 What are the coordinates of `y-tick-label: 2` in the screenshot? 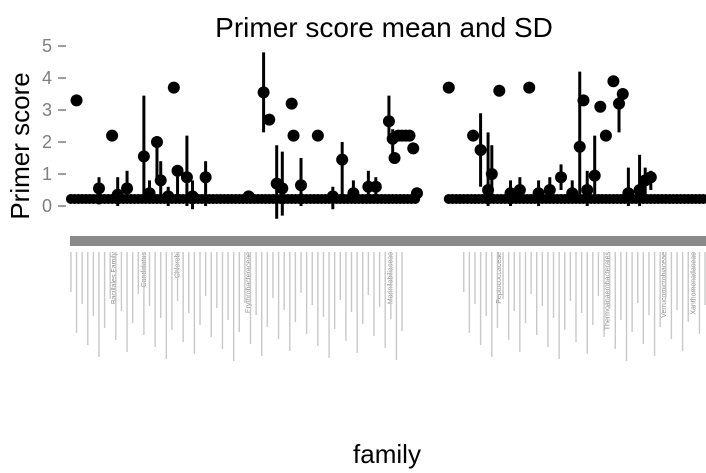 It's located at (47, 142).